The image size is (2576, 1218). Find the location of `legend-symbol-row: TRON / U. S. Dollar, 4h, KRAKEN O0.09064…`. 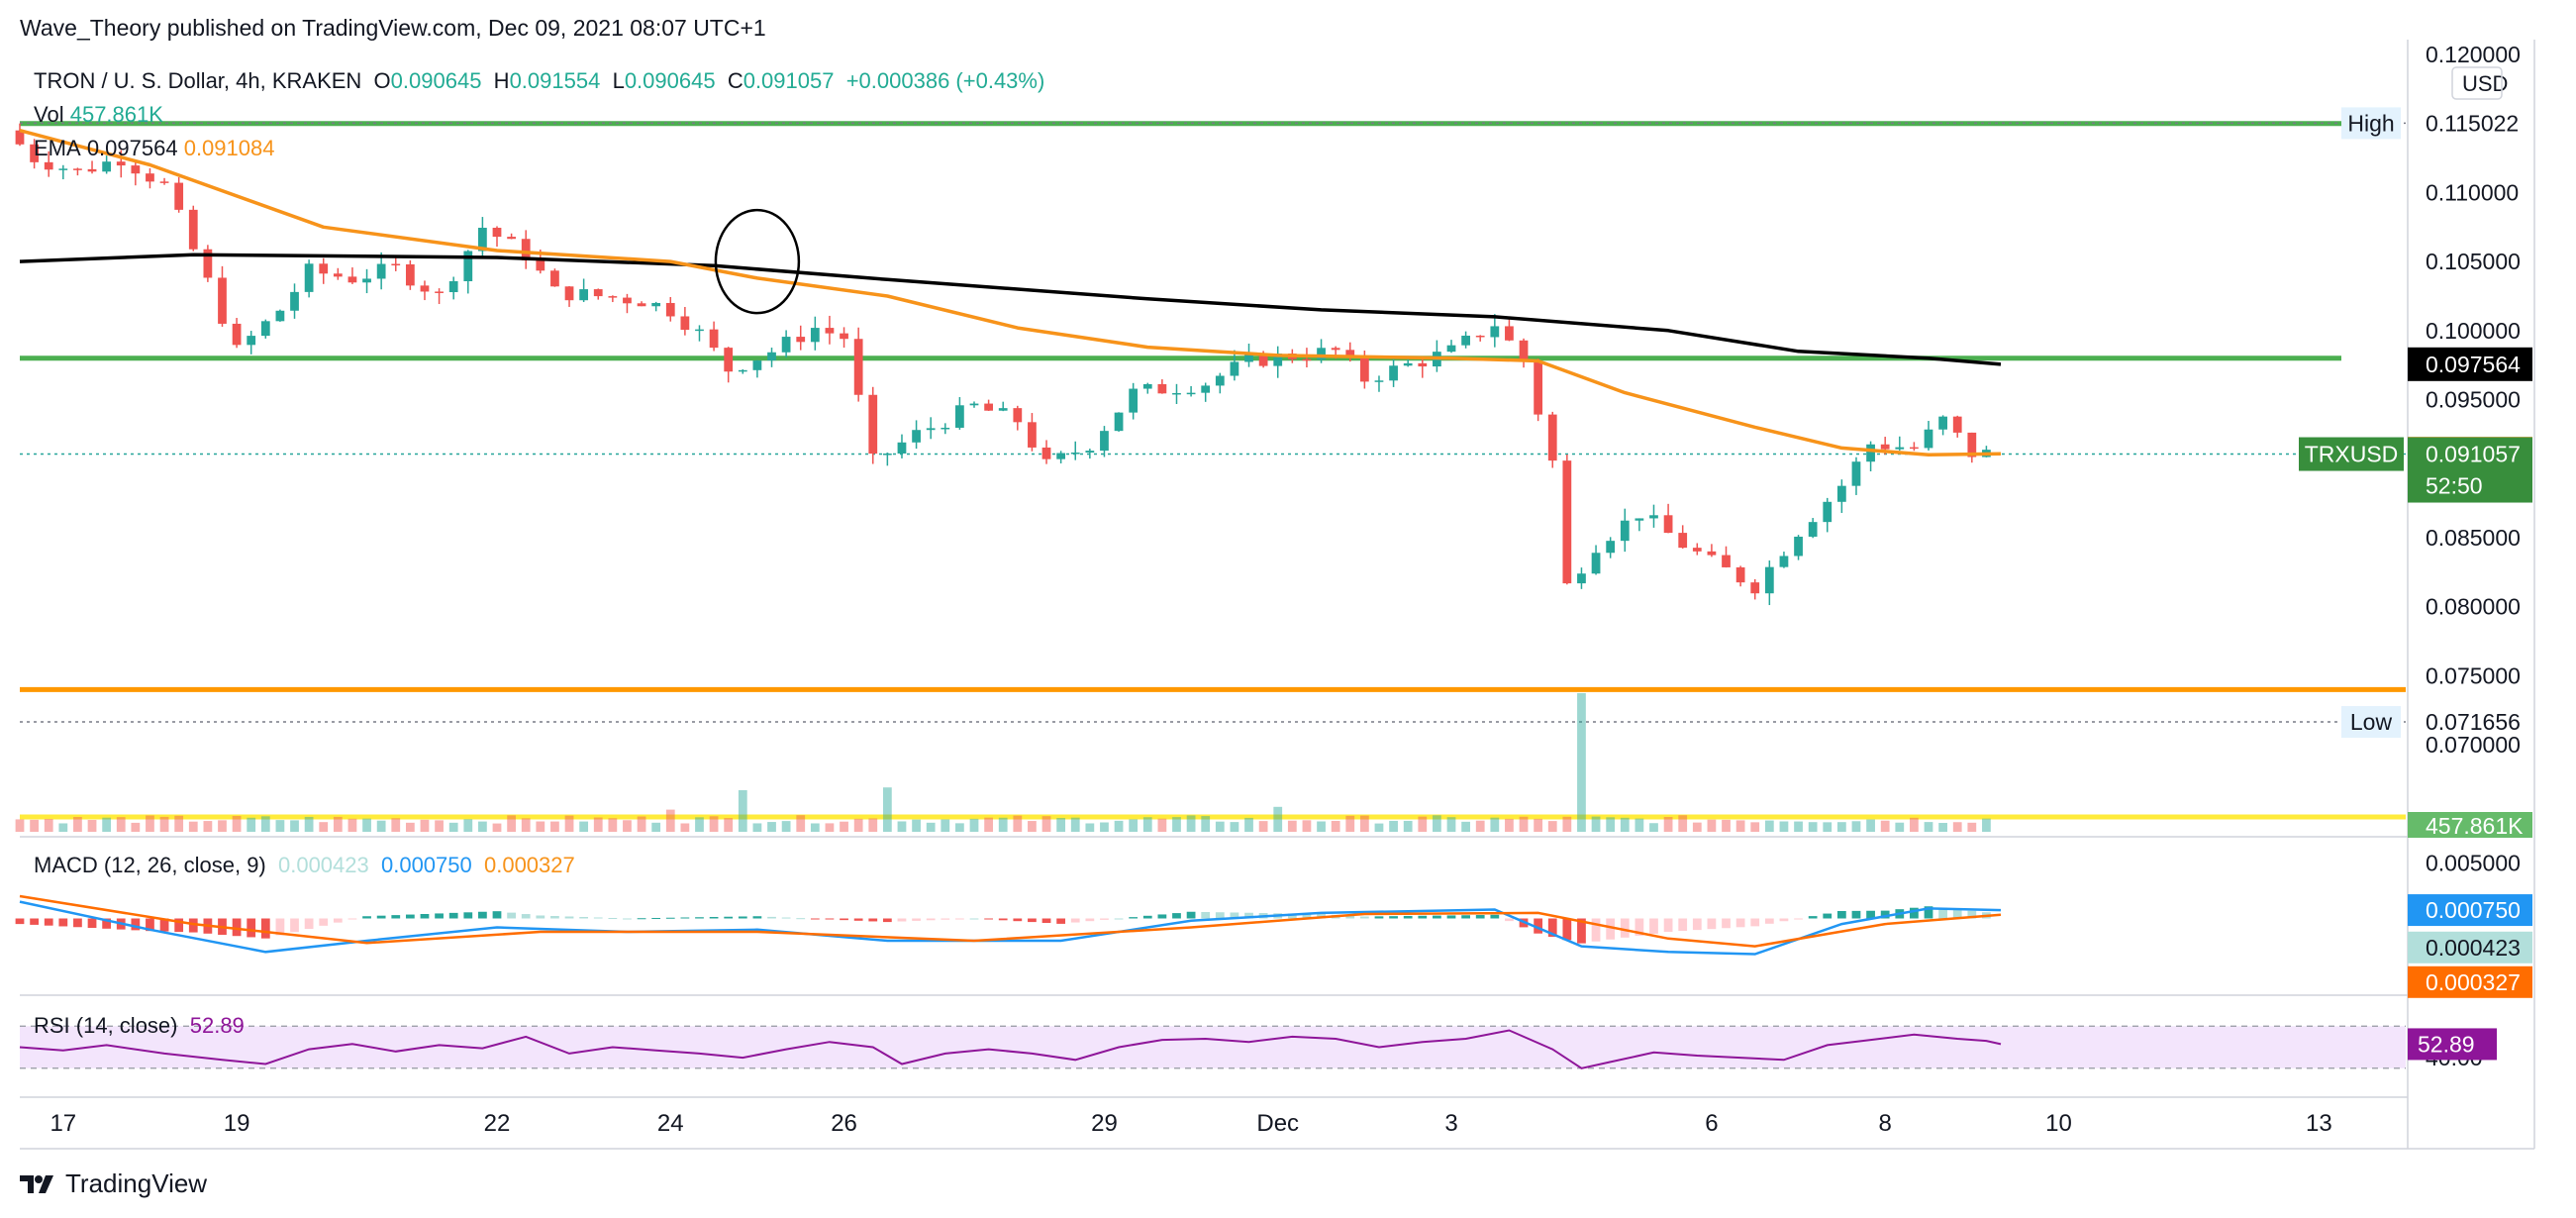

legend-symbol-row: TRON / U. S. Dollar, 4h, KRAKEN O0.09064… is located at coordinates (539, 80).